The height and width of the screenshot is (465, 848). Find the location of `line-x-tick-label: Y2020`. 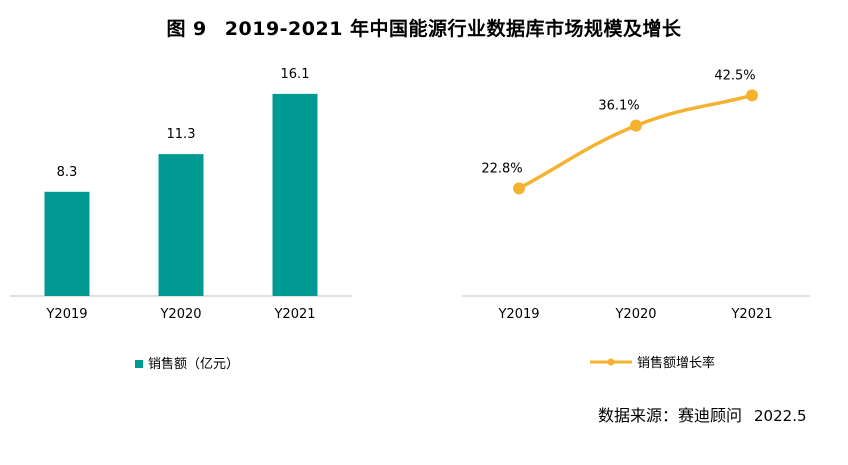

line-x-tick-label: Y2020 is located at coordinates (635, 314).